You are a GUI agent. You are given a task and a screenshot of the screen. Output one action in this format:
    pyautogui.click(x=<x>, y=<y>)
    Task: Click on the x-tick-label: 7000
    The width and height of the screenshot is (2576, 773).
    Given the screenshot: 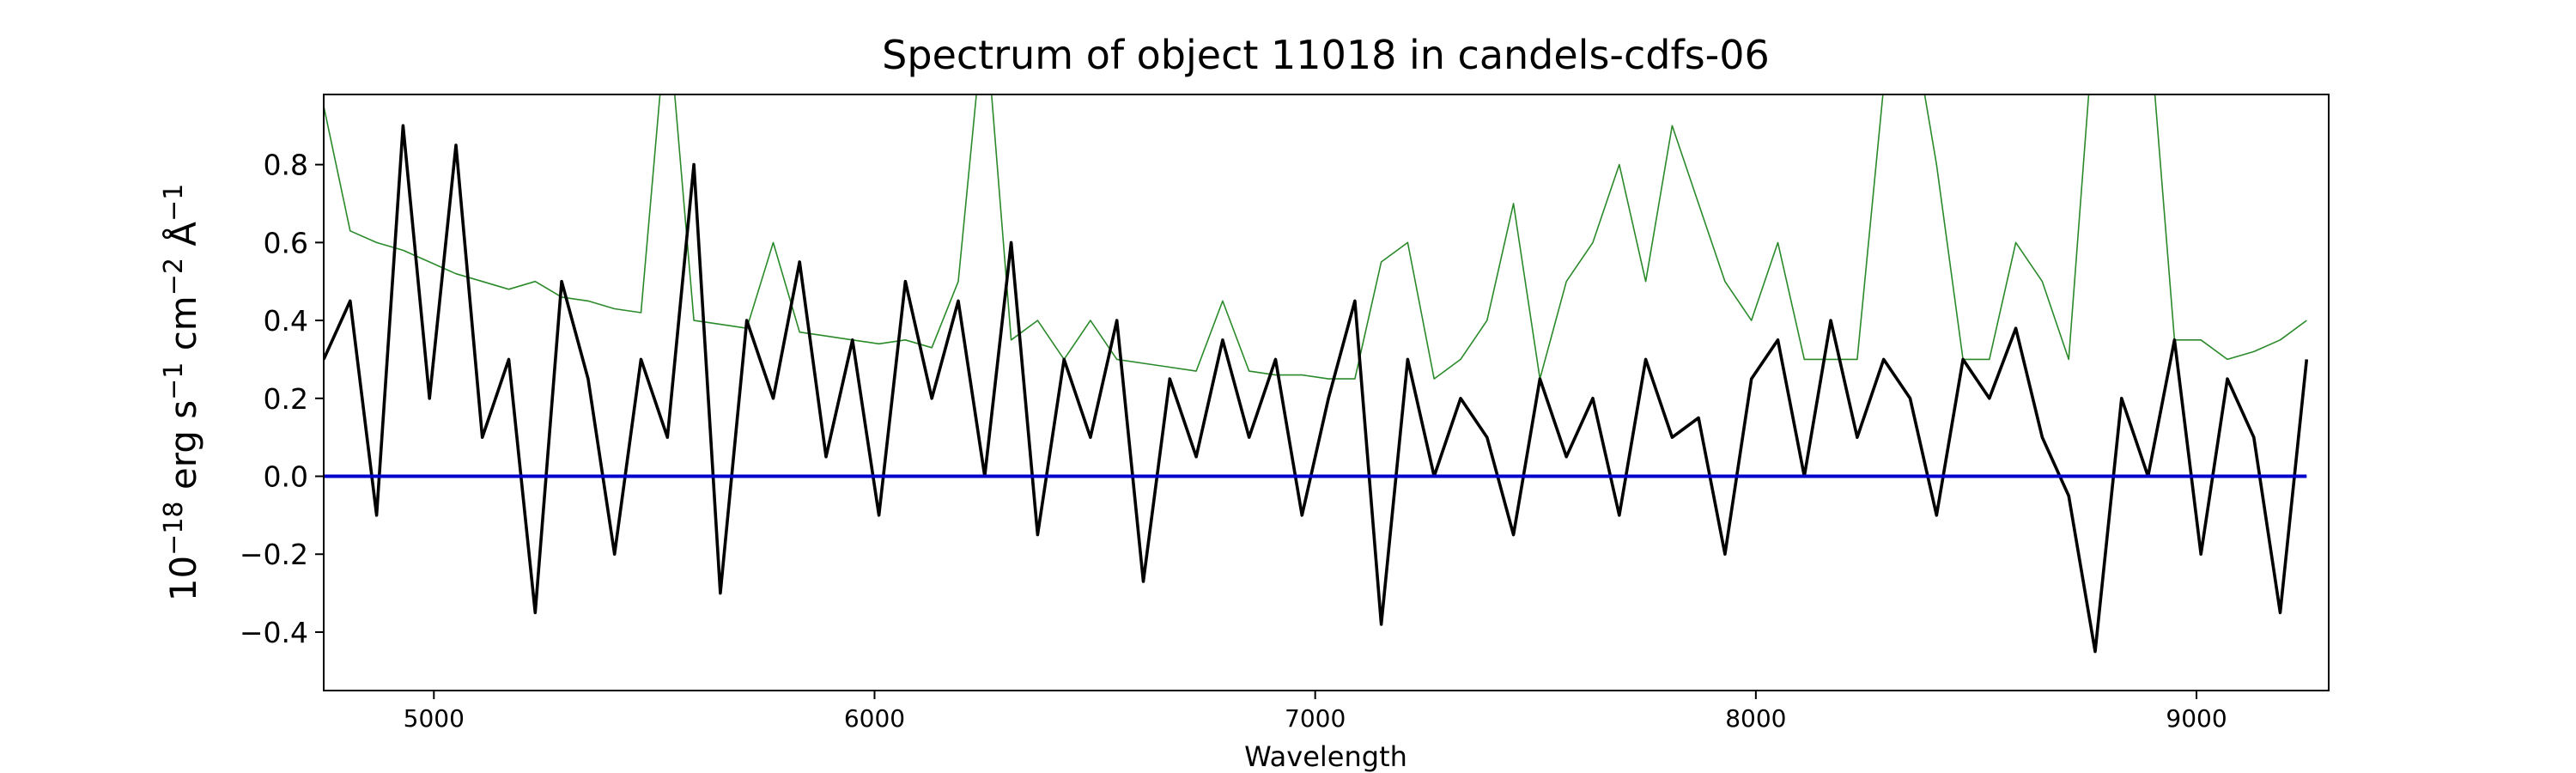 What is the action you would take?
    pyautogui.click(x=1316, y=718)
    